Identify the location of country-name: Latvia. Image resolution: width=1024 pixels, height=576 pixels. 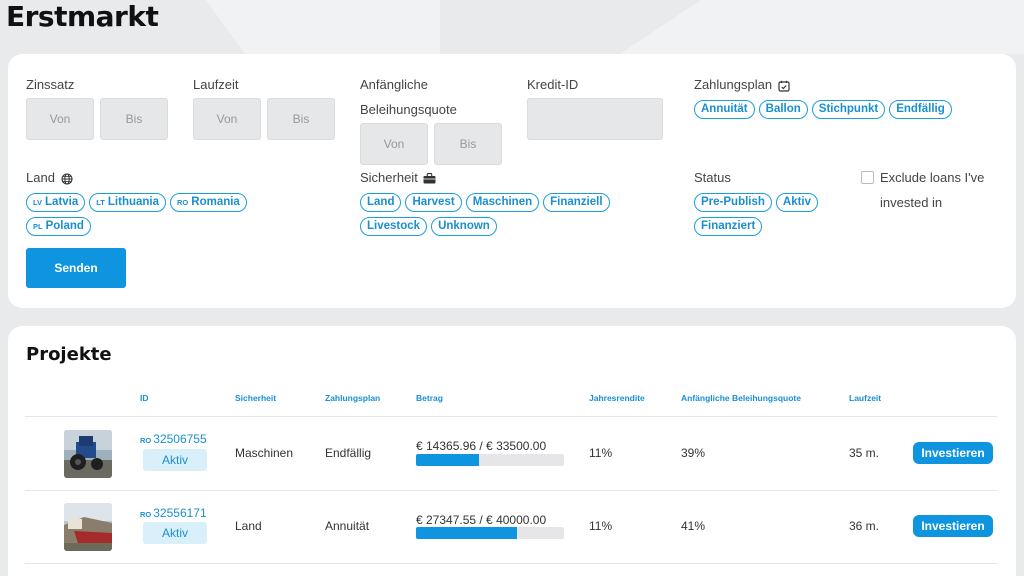
(62, 202).